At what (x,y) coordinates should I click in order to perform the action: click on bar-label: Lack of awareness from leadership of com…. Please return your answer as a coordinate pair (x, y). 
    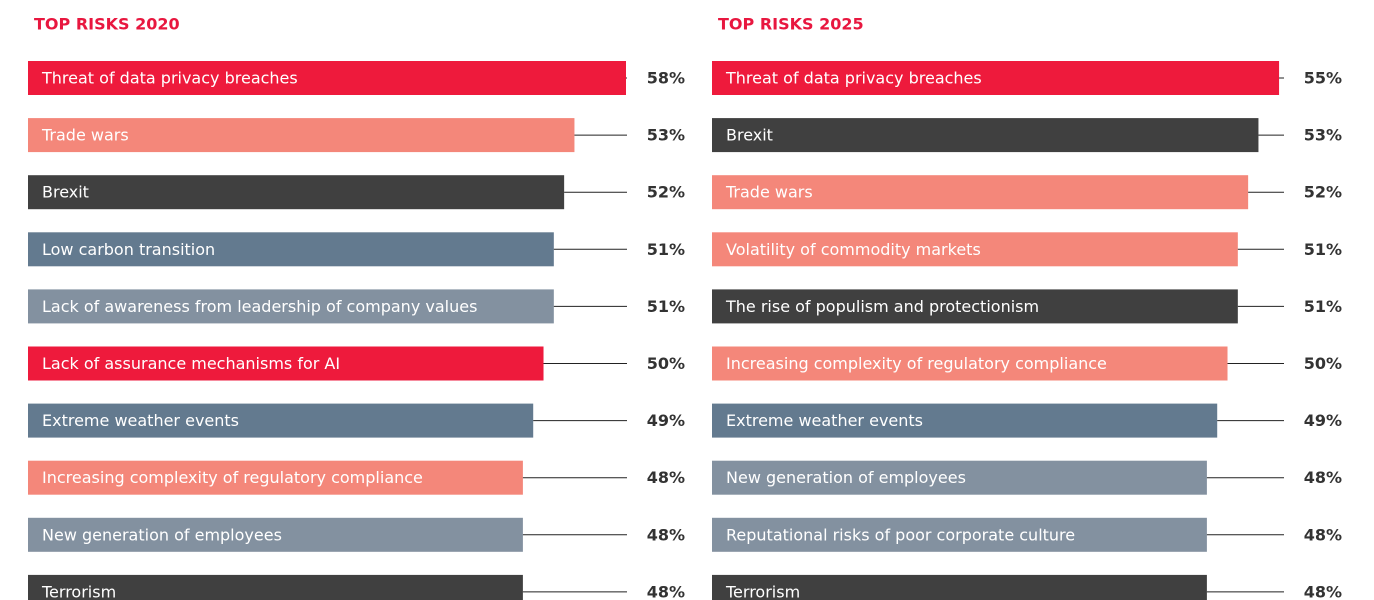
    Looking at the image, I should click on (259, 306).